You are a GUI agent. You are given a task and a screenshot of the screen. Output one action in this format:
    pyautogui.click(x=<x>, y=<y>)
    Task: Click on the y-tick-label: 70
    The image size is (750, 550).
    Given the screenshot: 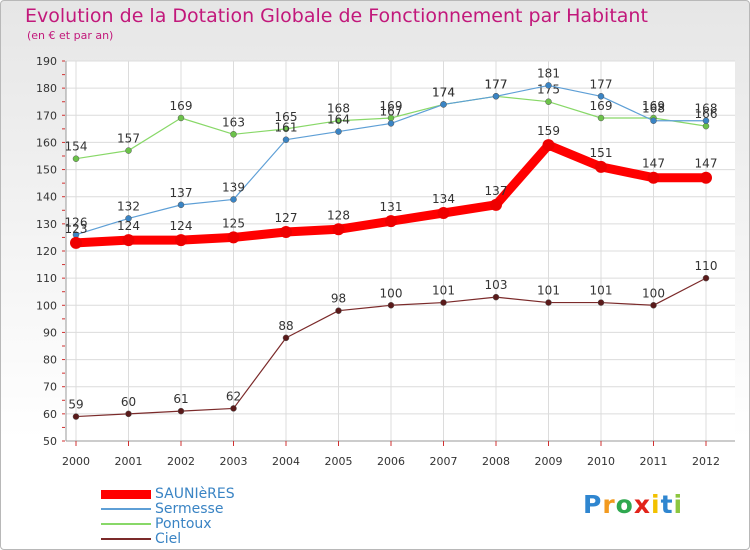 What is the action you would take?
    pyautogui.click(x=50, y=387)
    